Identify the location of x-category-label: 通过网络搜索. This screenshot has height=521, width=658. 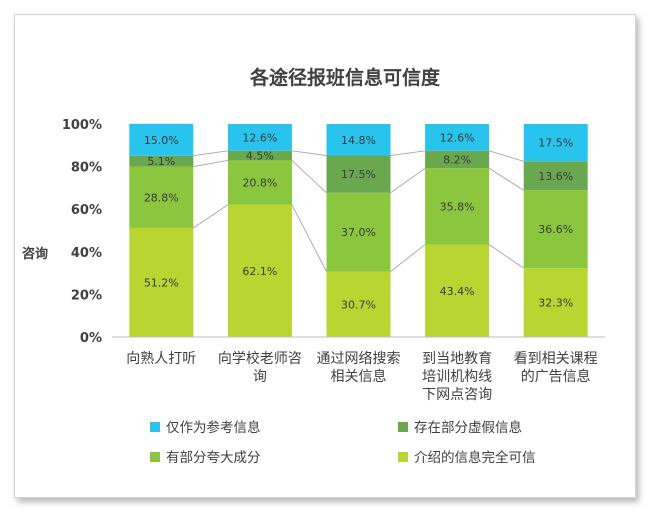
(359, 358).